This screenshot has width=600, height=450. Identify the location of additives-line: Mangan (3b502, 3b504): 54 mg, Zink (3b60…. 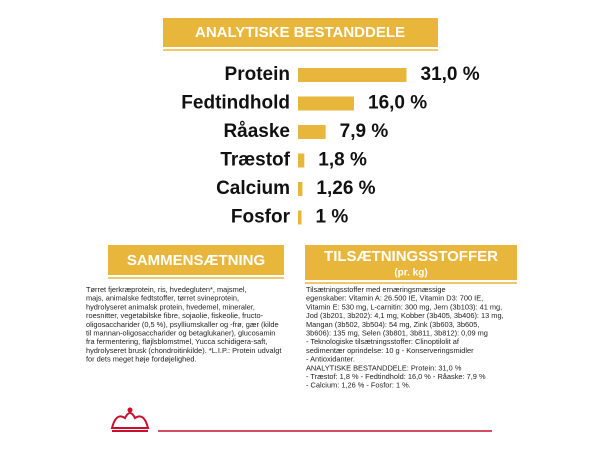
(392, 324).